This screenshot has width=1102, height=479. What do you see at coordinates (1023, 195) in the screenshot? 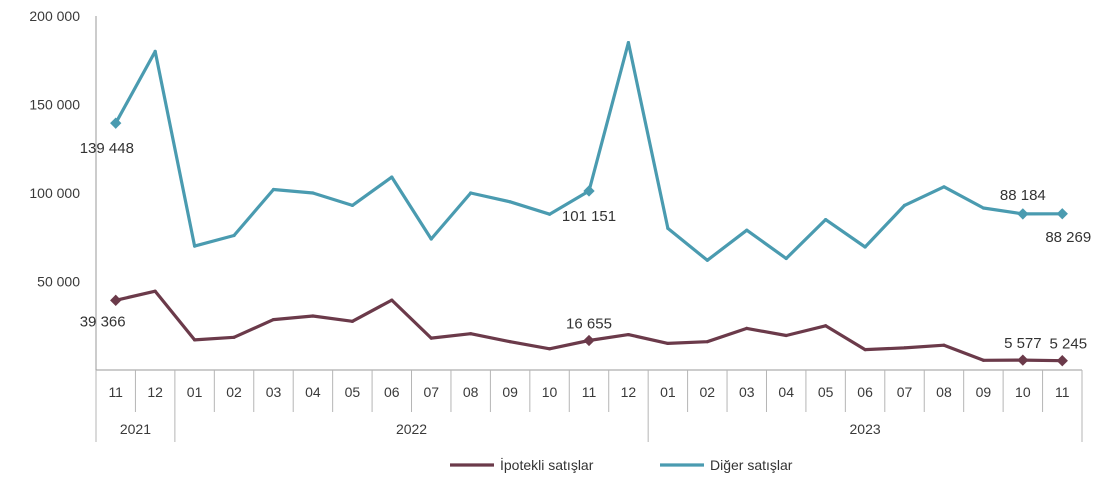
I see `data-label: 88 184` at bounding box center [1023, 195].